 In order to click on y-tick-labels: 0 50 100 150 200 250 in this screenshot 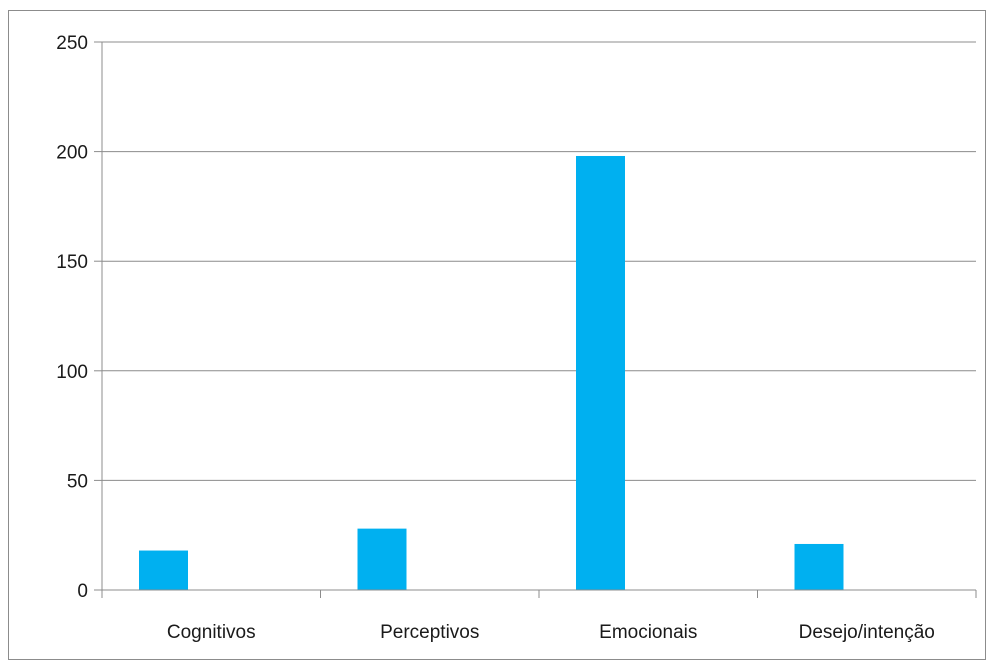, I will do `click(72, 317)`.